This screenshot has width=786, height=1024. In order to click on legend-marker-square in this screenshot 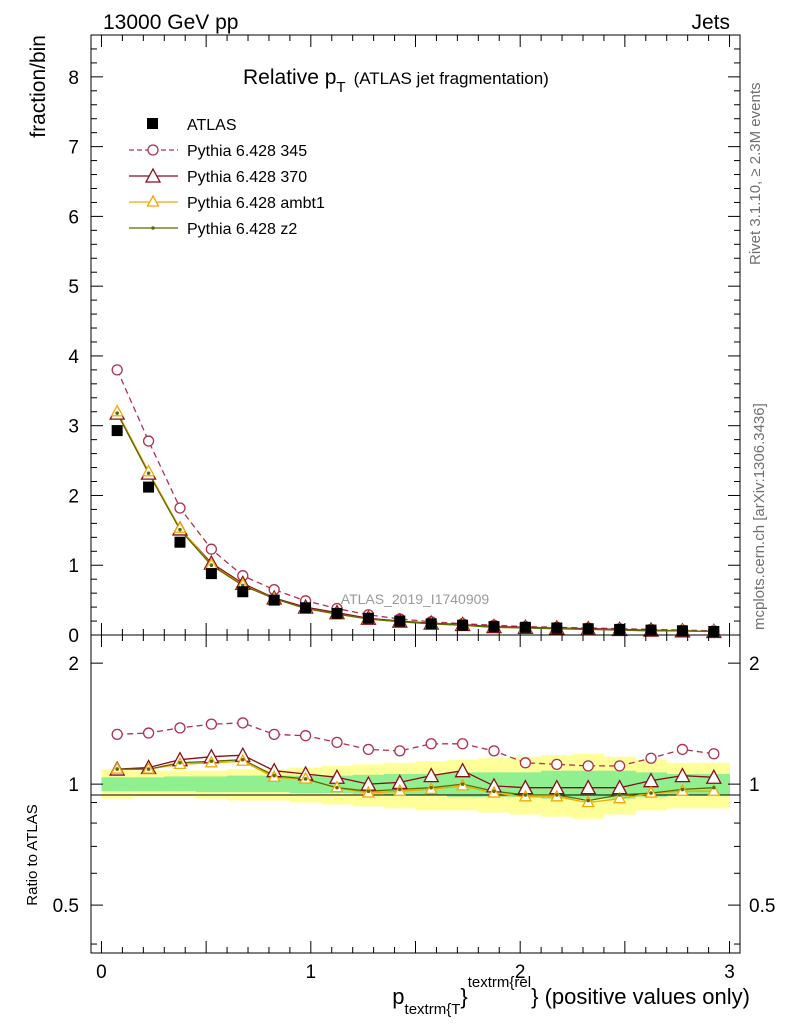, I will do `click(152, 123)`.